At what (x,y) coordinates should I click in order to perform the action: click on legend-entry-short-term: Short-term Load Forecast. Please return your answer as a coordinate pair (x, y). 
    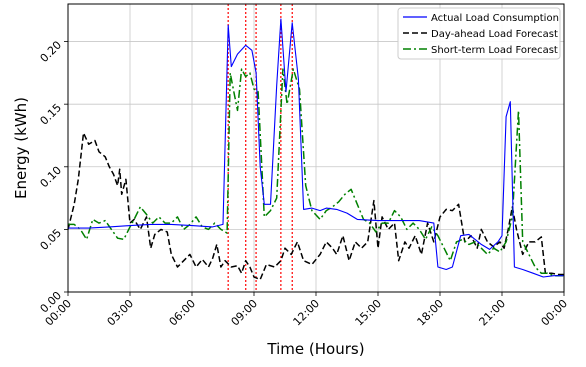
    Looking at the image, I should click on (480, 50).